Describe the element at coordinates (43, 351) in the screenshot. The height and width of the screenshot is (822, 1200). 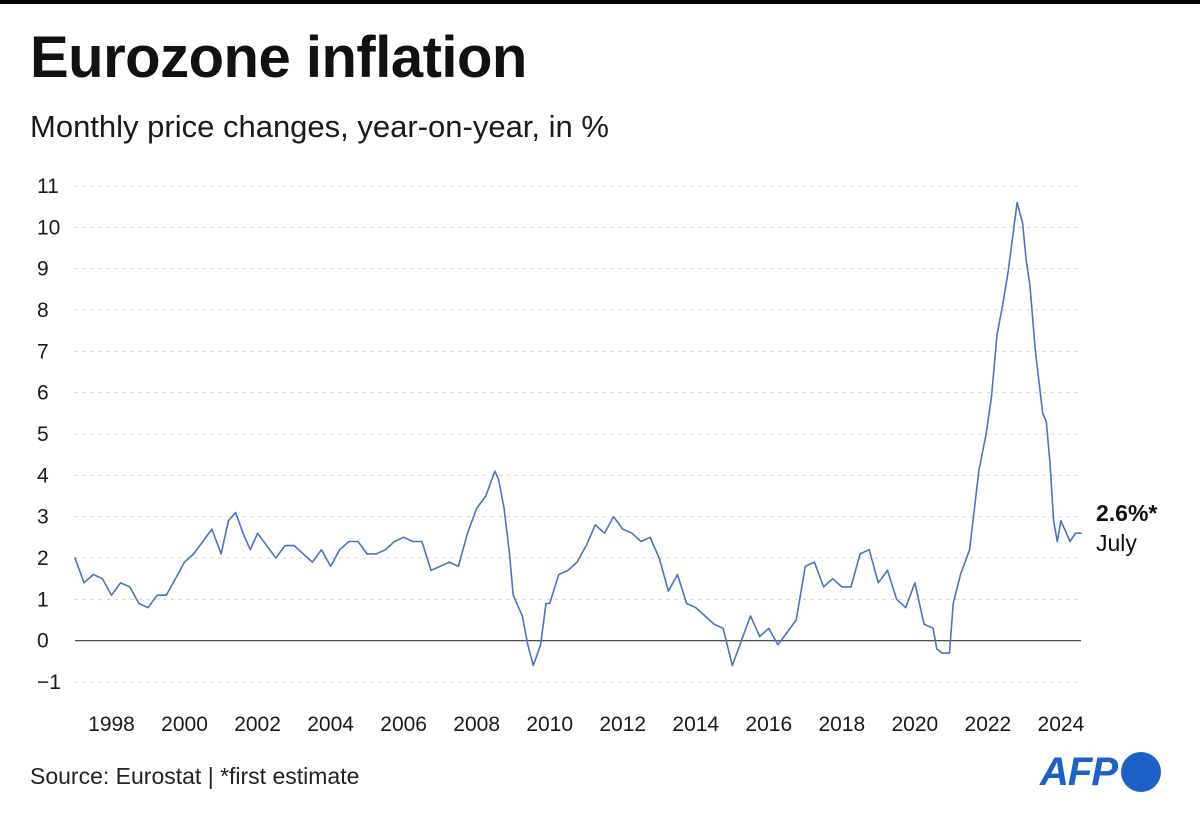
I see `y-tick-label: 7` at that location.